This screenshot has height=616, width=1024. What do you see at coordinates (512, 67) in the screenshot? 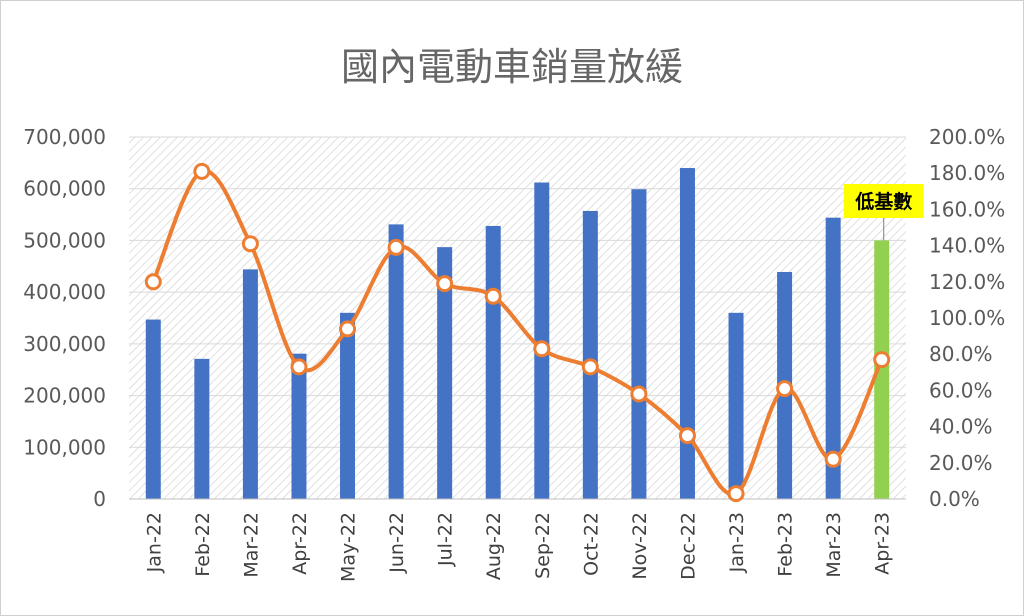
I see `chart-title: 國內電動車銷量放緩` at bounding box center [512, 67].